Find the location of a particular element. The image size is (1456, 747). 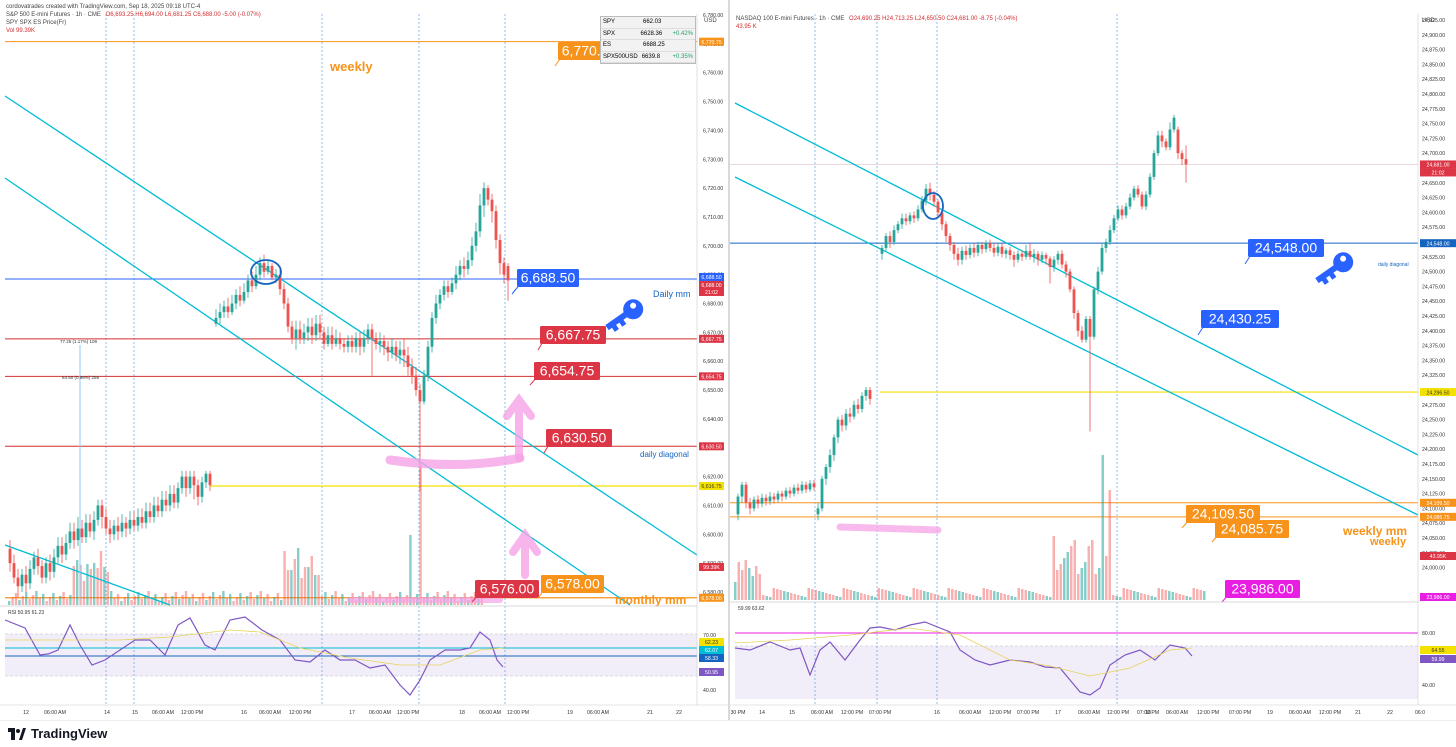

es-callout-6576: 6,576.00 is located at coordinates (507, 589).